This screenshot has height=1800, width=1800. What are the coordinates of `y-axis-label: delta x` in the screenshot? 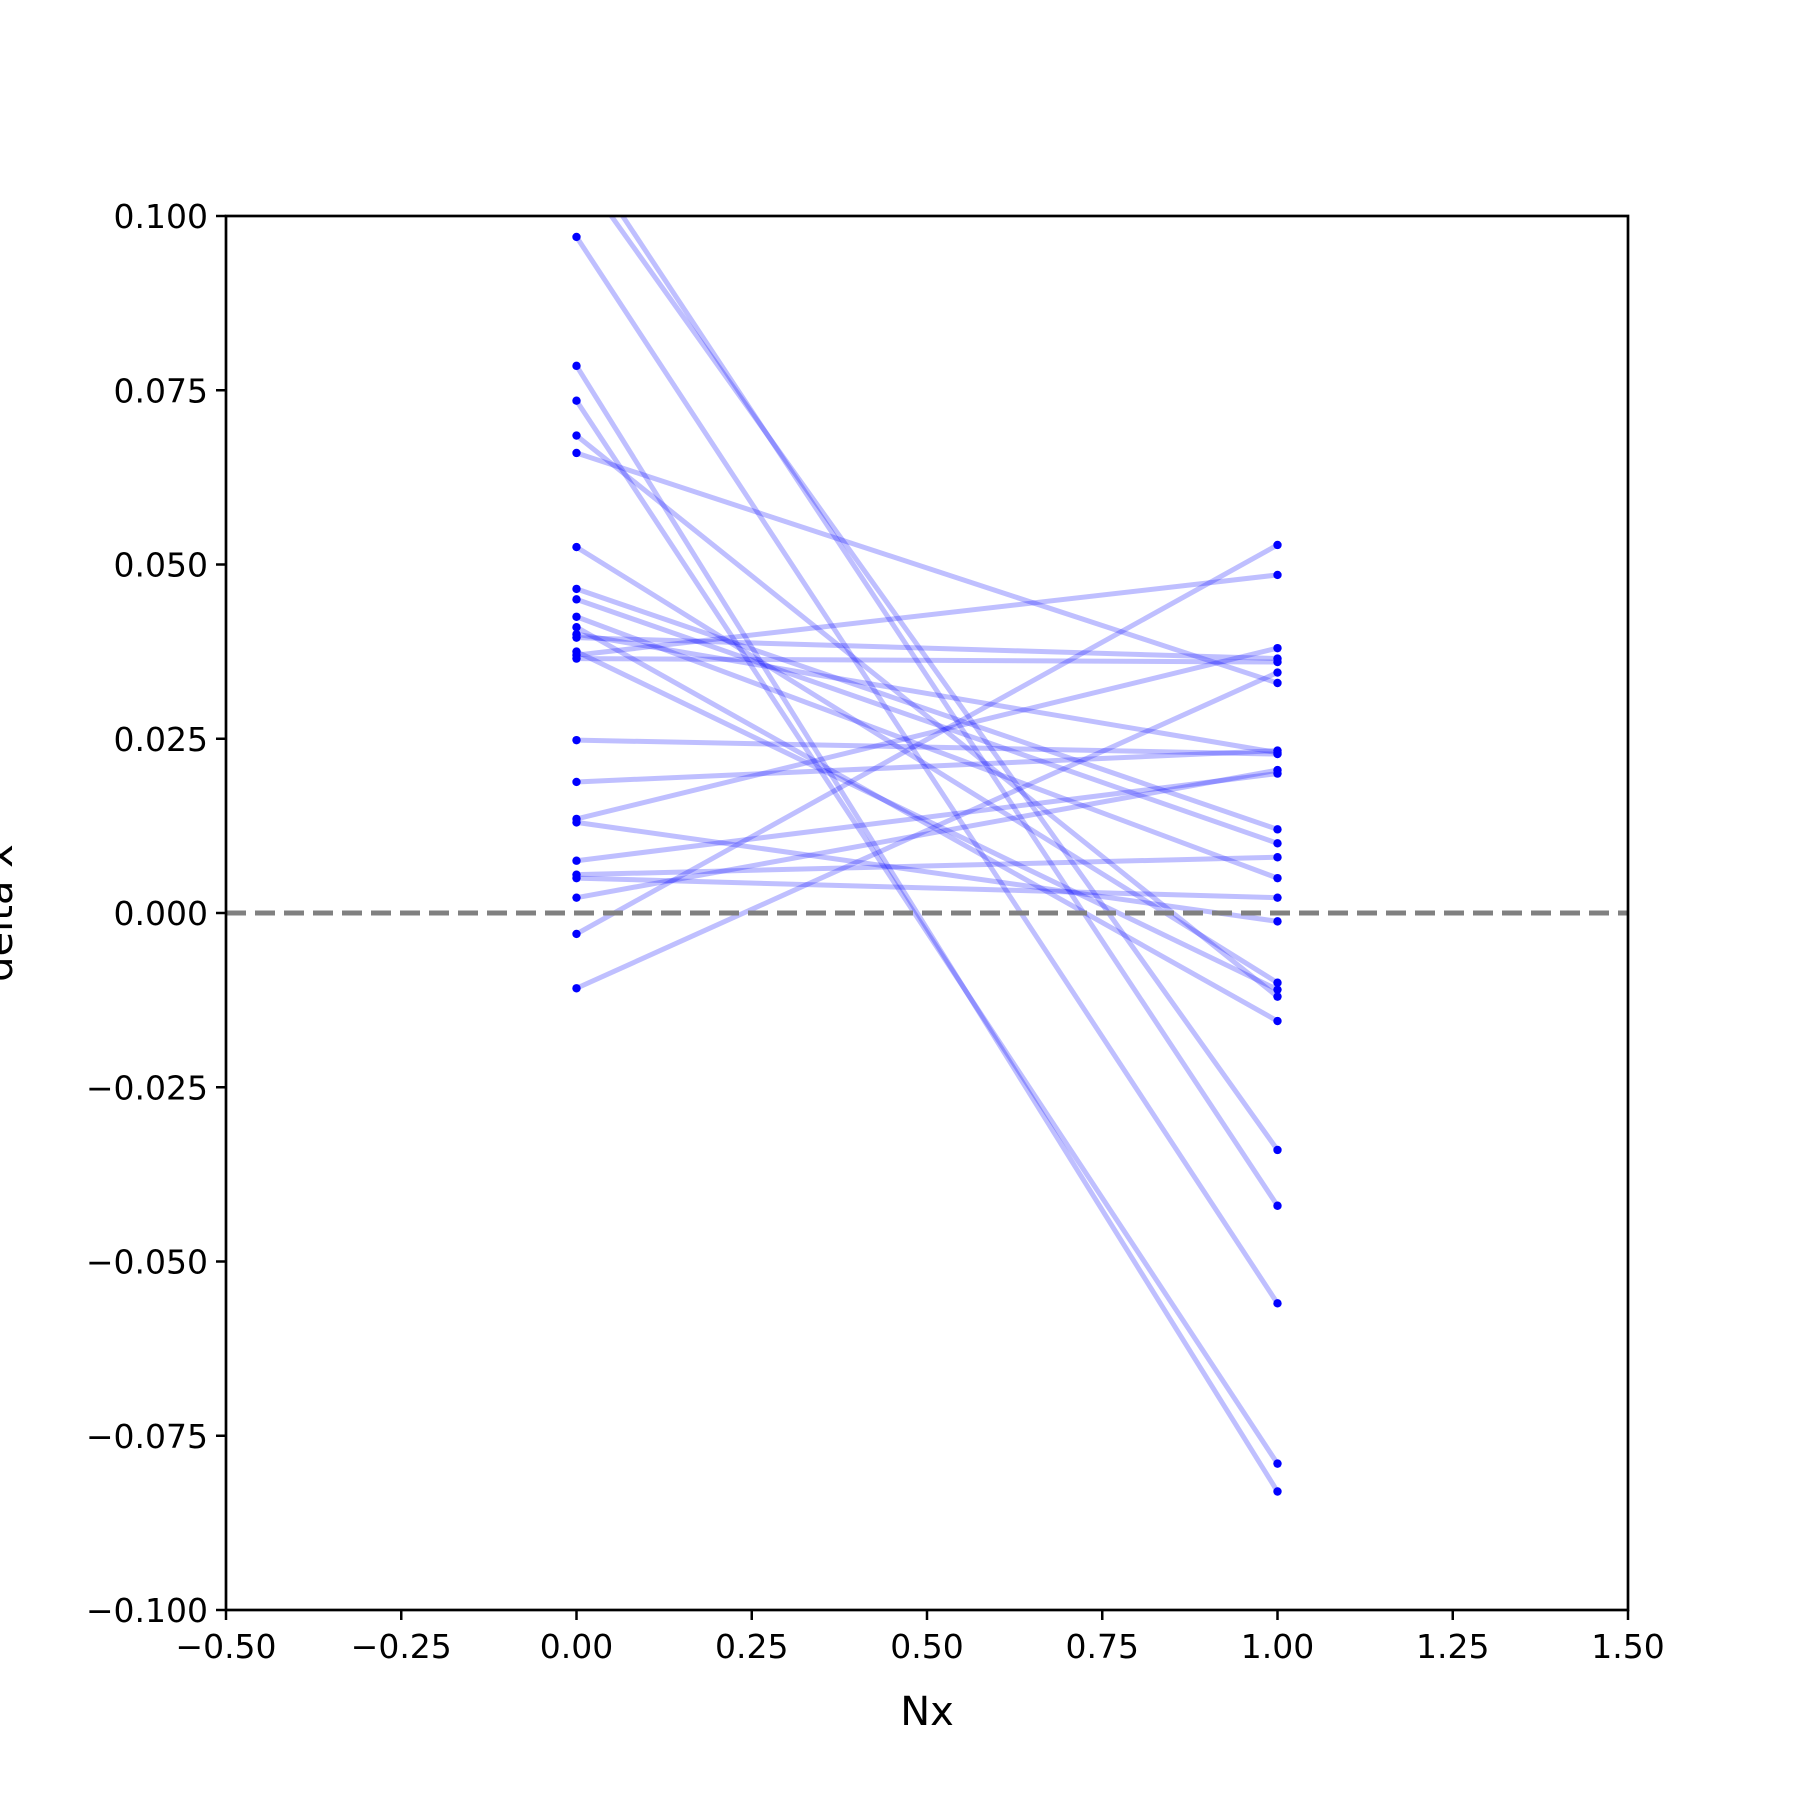 It's located at (11, 913).